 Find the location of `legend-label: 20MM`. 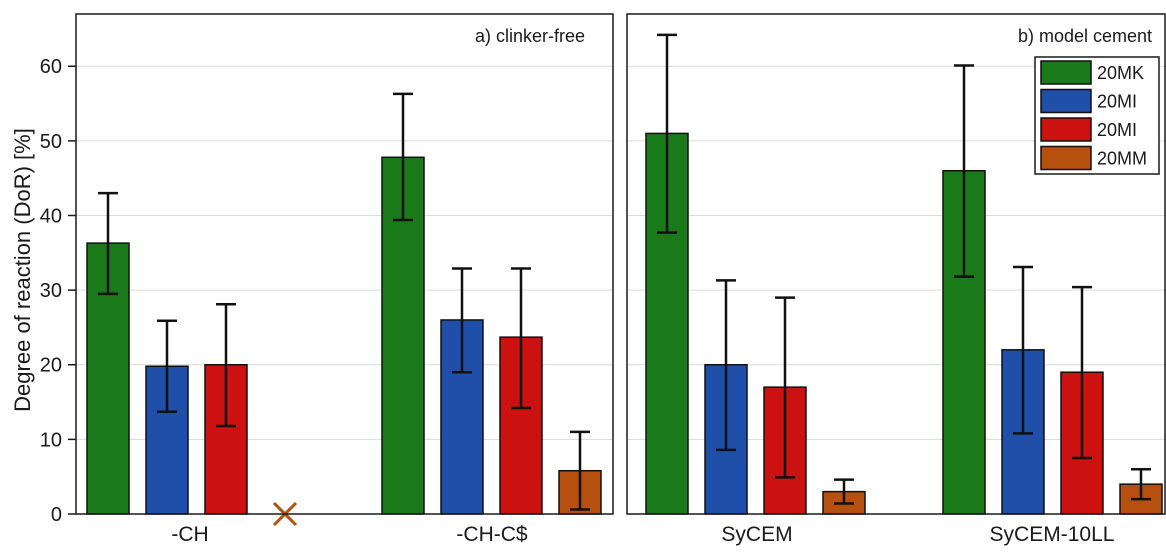

legend-label: 20MM is located at coordinates (1122, 159).